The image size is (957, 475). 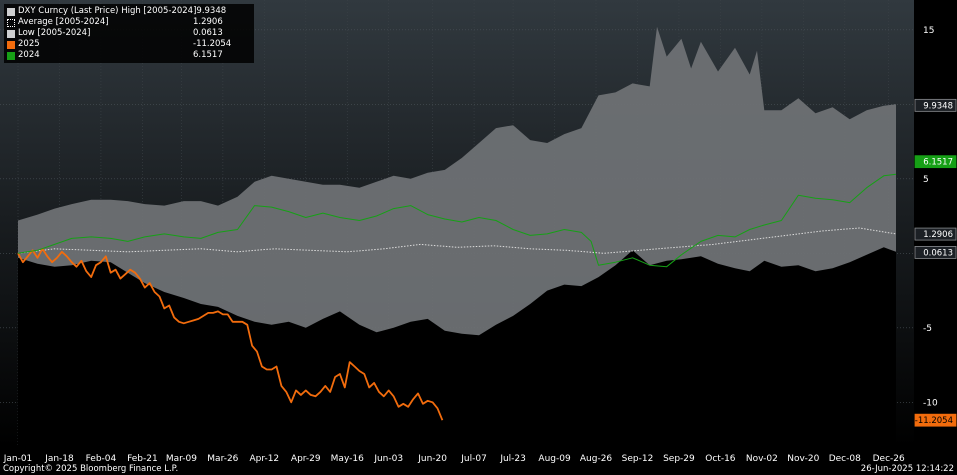 I want to click on value-label: 6.1517, so click(x=935, y=162).